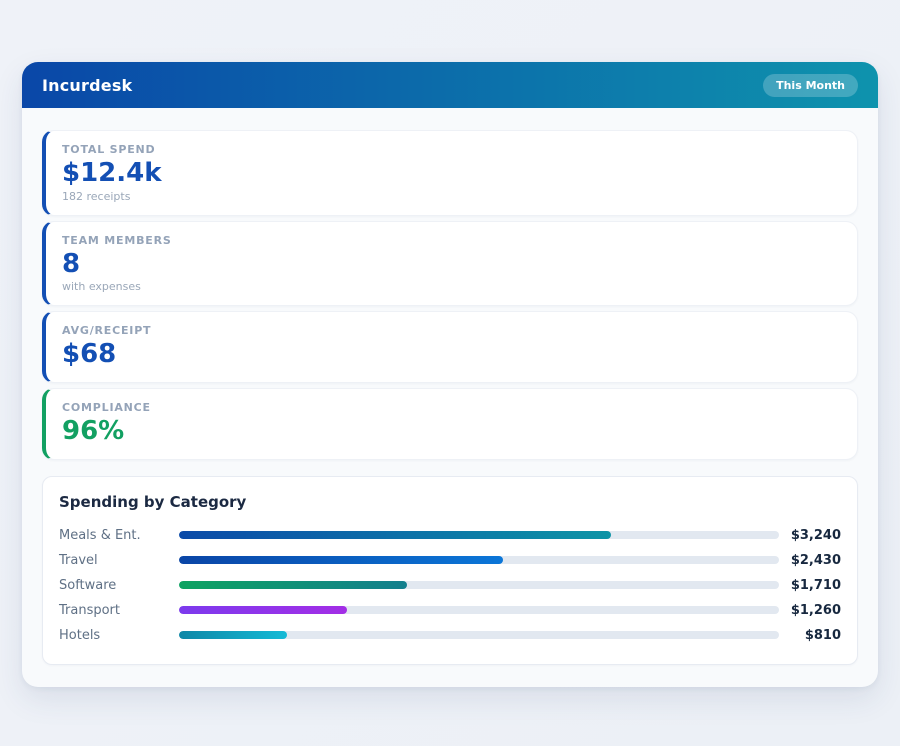 The height and width of the screenshot is (746, 900). Describe the element at coordinates (450, 85) in the screenshot. I see `app-header: Incurdesk This Month` at that location.